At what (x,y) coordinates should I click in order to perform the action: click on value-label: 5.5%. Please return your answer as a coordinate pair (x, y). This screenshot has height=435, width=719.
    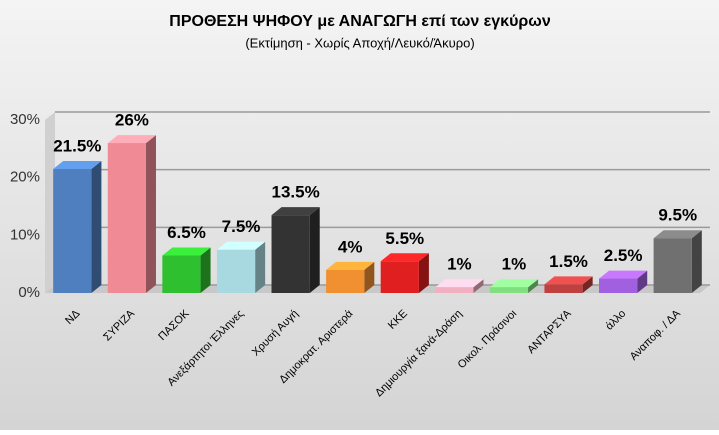
    Looking at the image, I should click on (404, 238).